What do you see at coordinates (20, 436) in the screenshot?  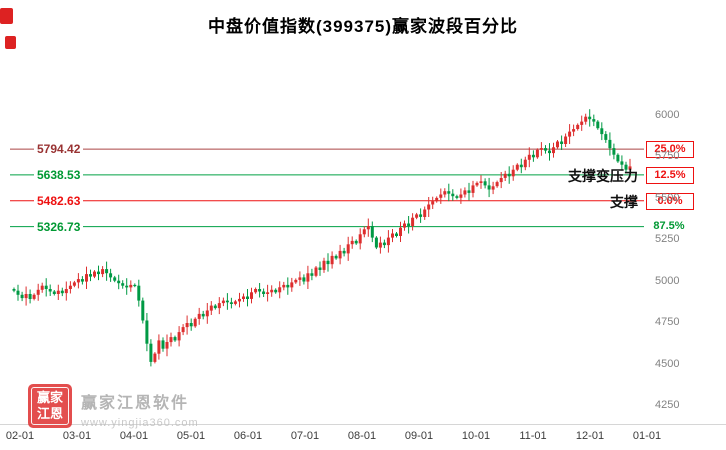 I see `x-axis-tick: 02-01` at bounding box center [20, 436].